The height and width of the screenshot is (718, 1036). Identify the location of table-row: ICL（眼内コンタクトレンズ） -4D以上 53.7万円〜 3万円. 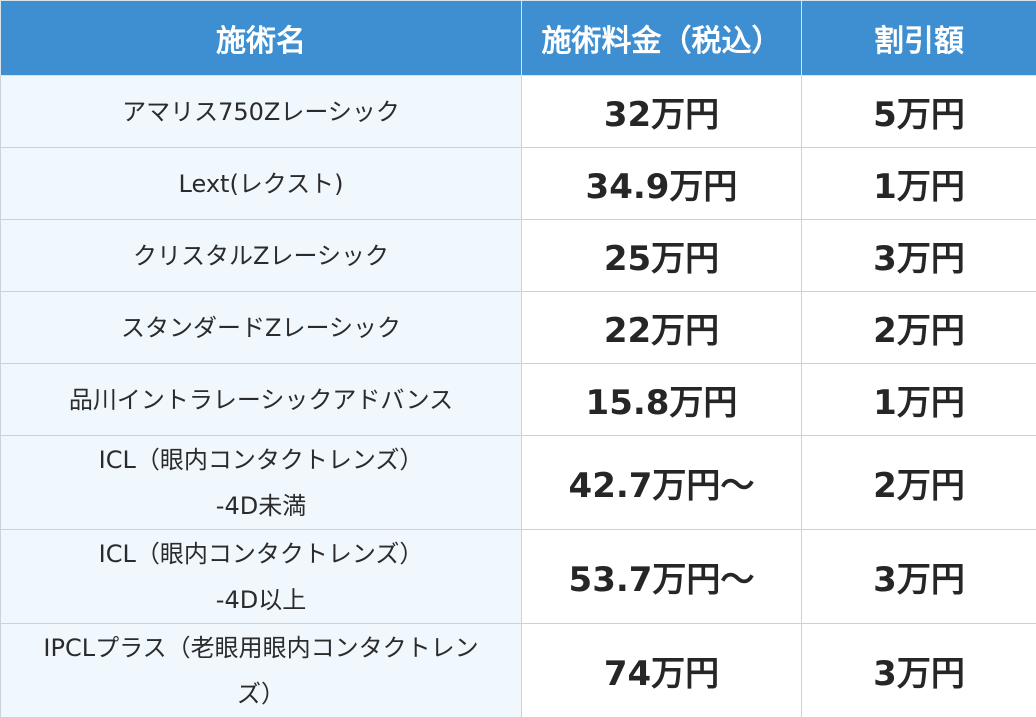
(518, 577).